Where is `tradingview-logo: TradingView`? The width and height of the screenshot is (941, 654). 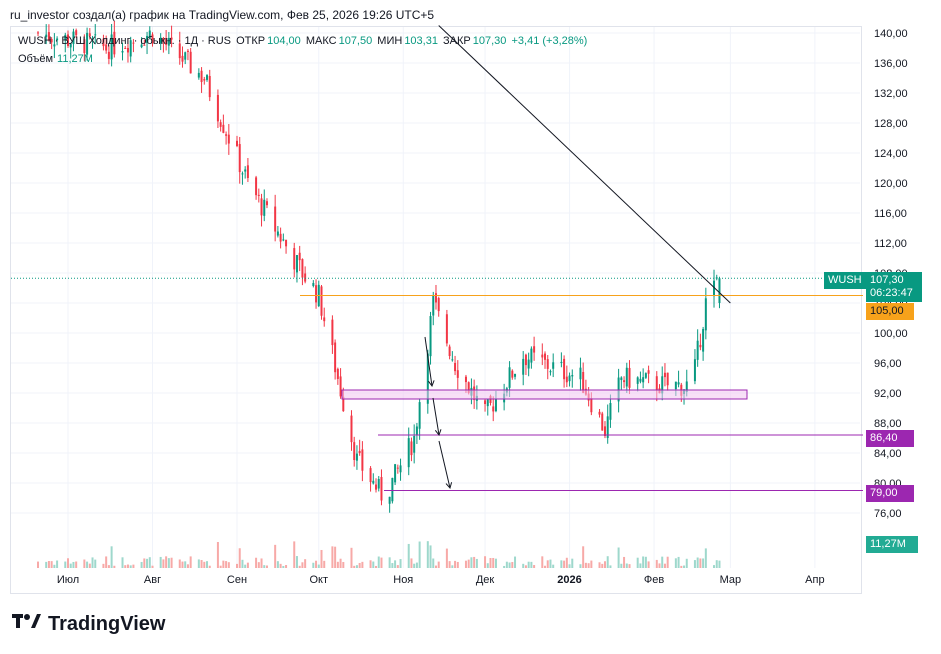 tradingview-logo: TradingView is located at coordinates (88, 624).